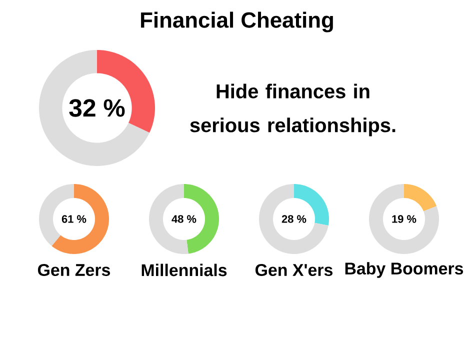 This screenshot has width=474, height=355. I want to click on text: Gen X'ers, so click(293, 270).